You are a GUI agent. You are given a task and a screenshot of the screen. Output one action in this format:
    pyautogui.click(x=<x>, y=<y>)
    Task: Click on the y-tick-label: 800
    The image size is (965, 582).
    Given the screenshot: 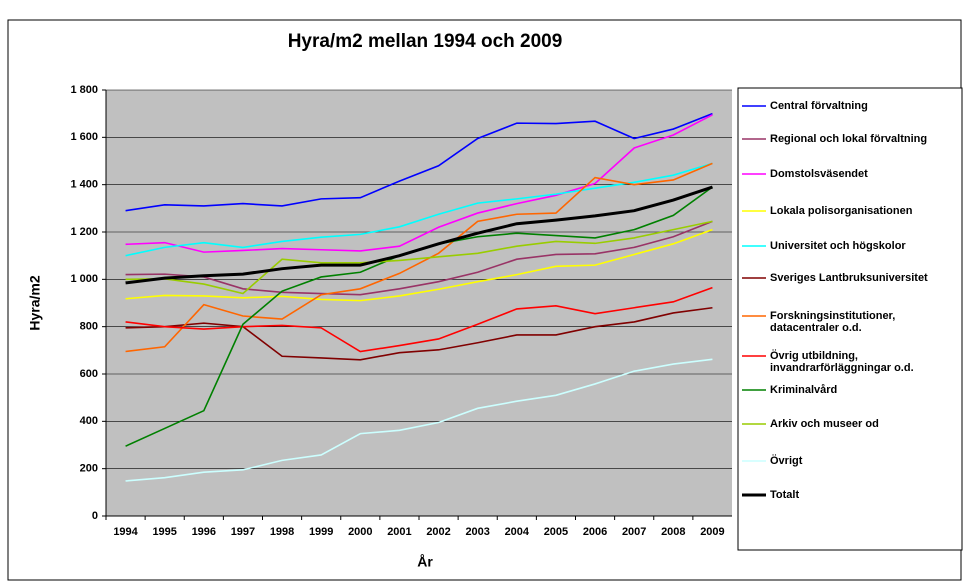 What is the action you would take?
    pyautogui.click(x=89, y=327)
    